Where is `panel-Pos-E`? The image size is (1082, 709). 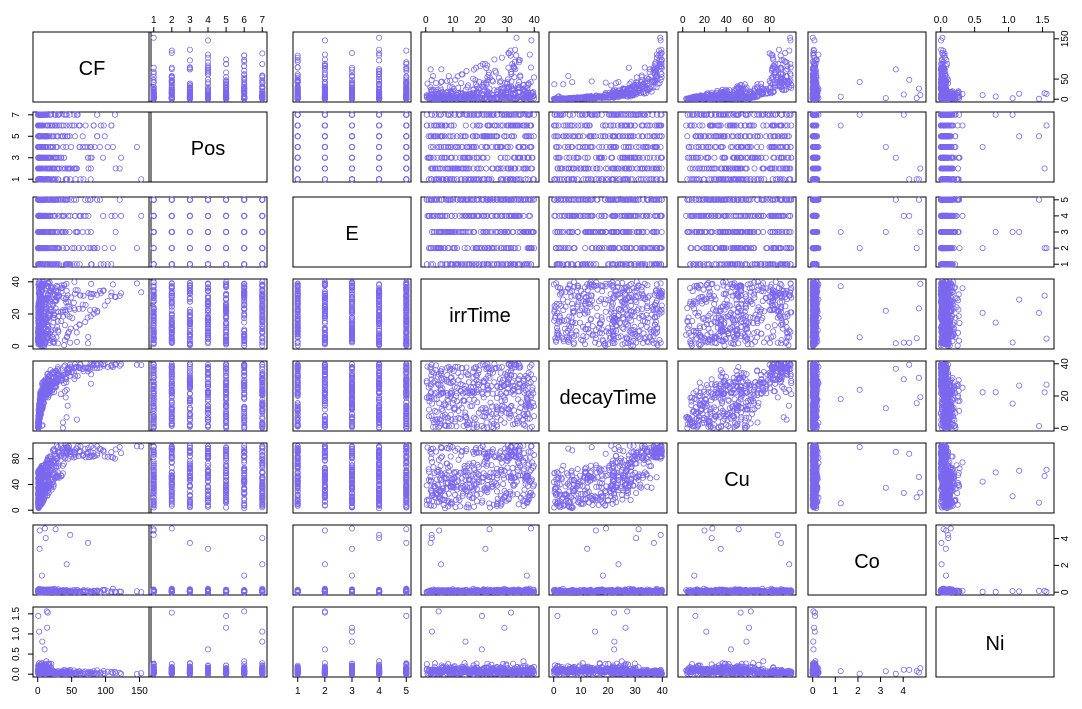
panel-Pos-E is located at coordinates (352, 147).